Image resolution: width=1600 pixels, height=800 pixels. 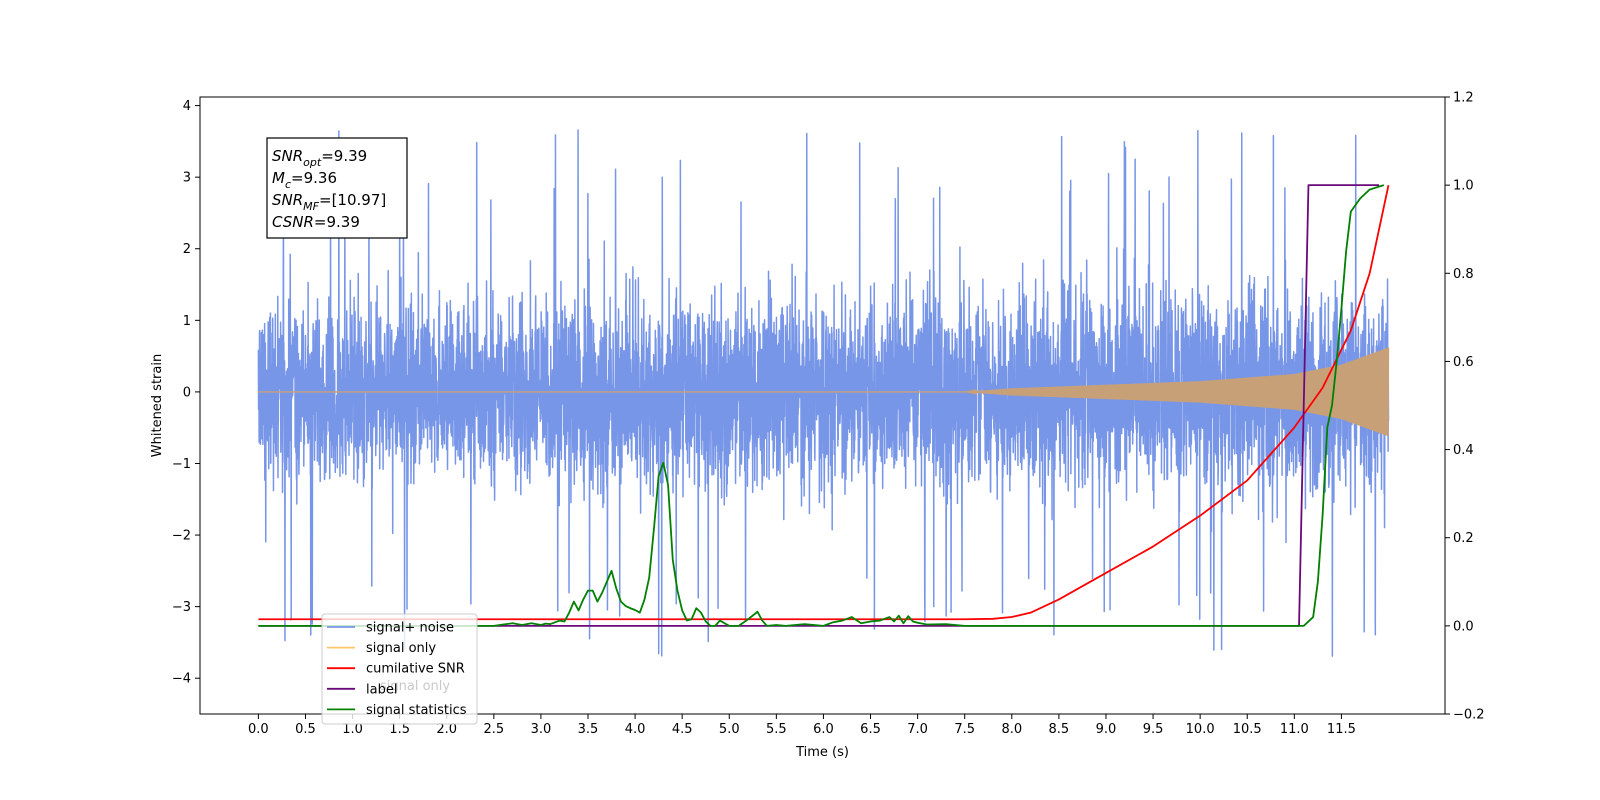 I want to click on x-tick-label: 6.5, so click(x=870, y=729).